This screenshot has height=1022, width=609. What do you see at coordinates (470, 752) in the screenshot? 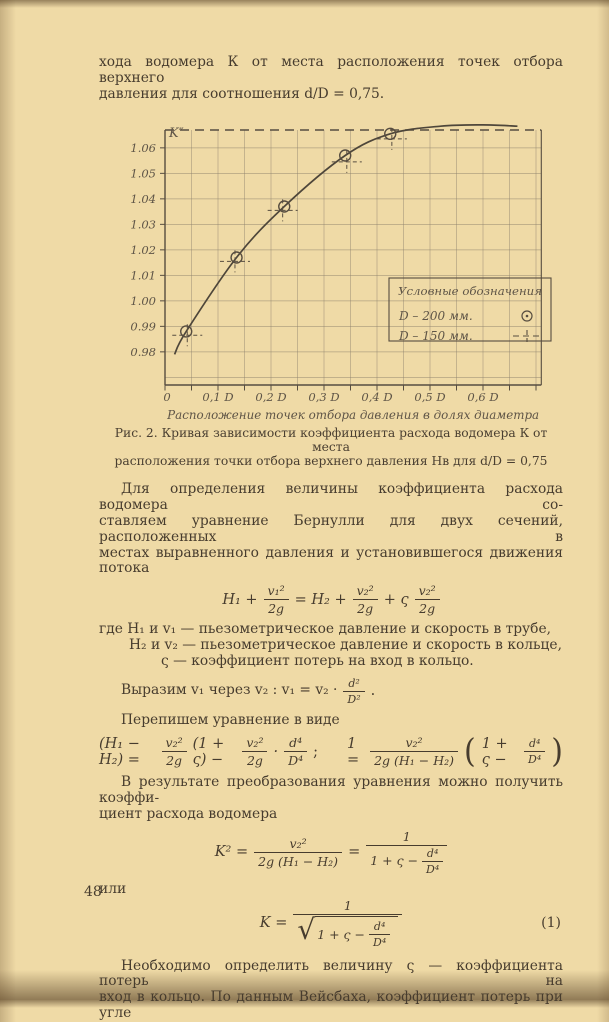
I see `left-paren: (` at bounding box center [470, 752].